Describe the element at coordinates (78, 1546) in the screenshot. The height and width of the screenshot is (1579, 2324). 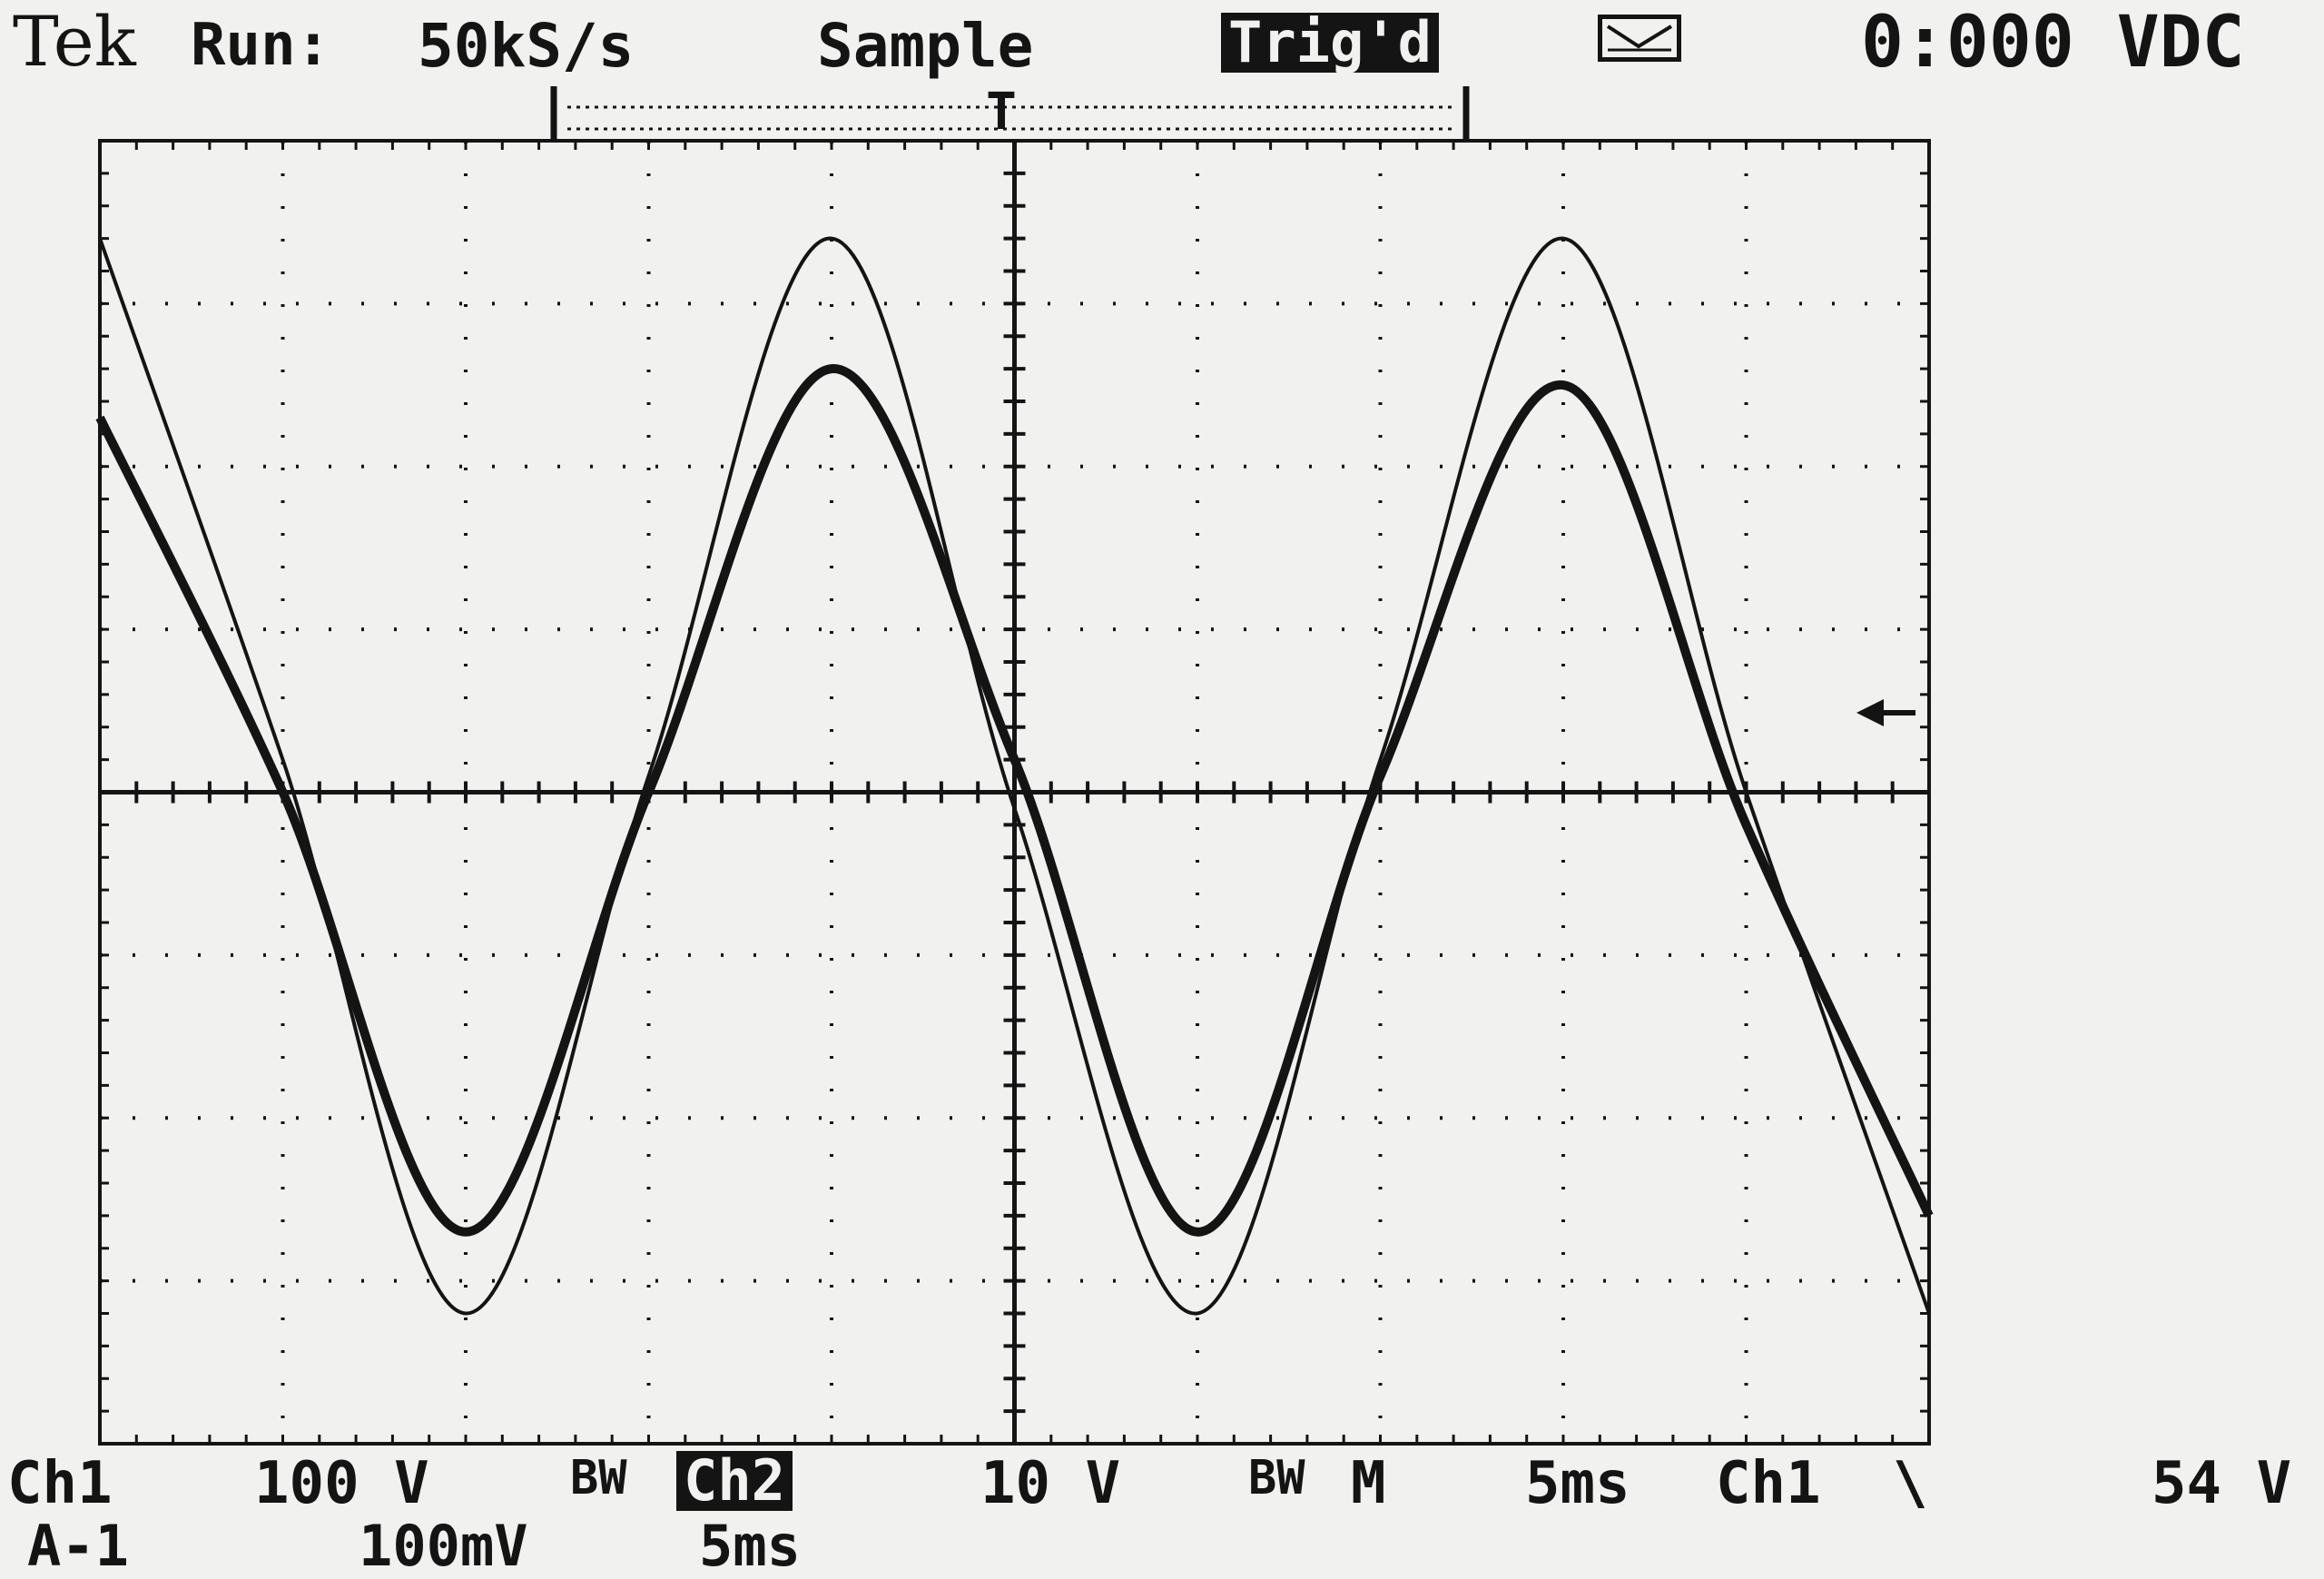
I see `math-channel-label: A-1` at that location.